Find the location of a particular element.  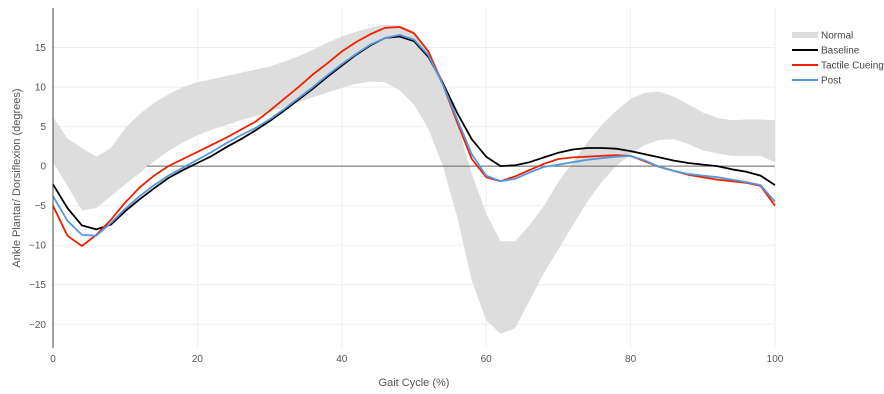

legend-item-normal: Normal is located at coordinates (822, 36).